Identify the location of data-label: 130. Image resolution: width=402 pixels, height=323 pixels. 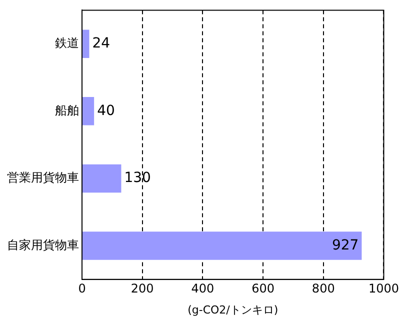
(137, 178).